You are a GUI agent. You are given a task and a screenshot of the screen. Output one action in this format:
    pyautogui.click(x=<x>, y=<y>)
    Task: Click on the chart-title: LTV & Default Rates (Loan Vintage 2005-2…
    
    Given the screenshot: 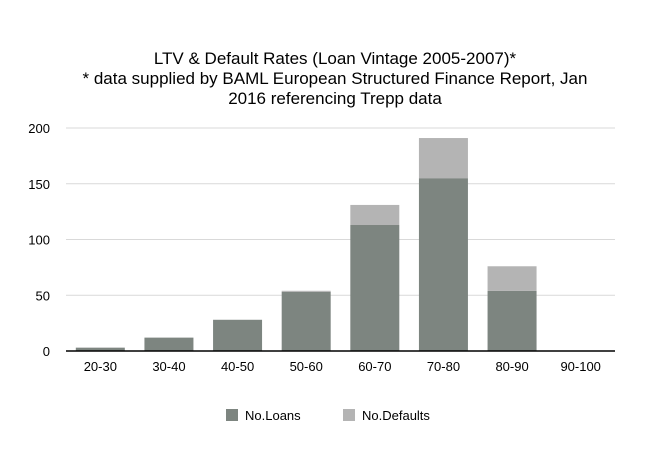 What is the action you would take?
    pyautogui.click(x=335, y=78)
    